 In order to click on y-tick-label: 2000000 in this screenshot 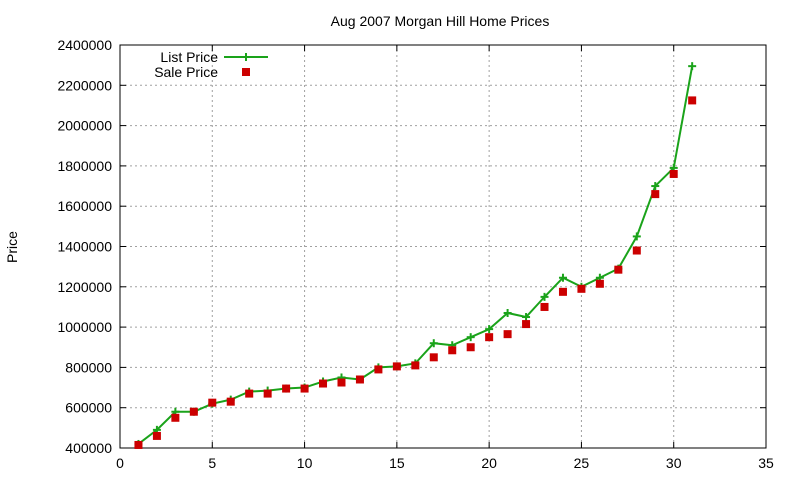, I will do `click(84, 126)`.